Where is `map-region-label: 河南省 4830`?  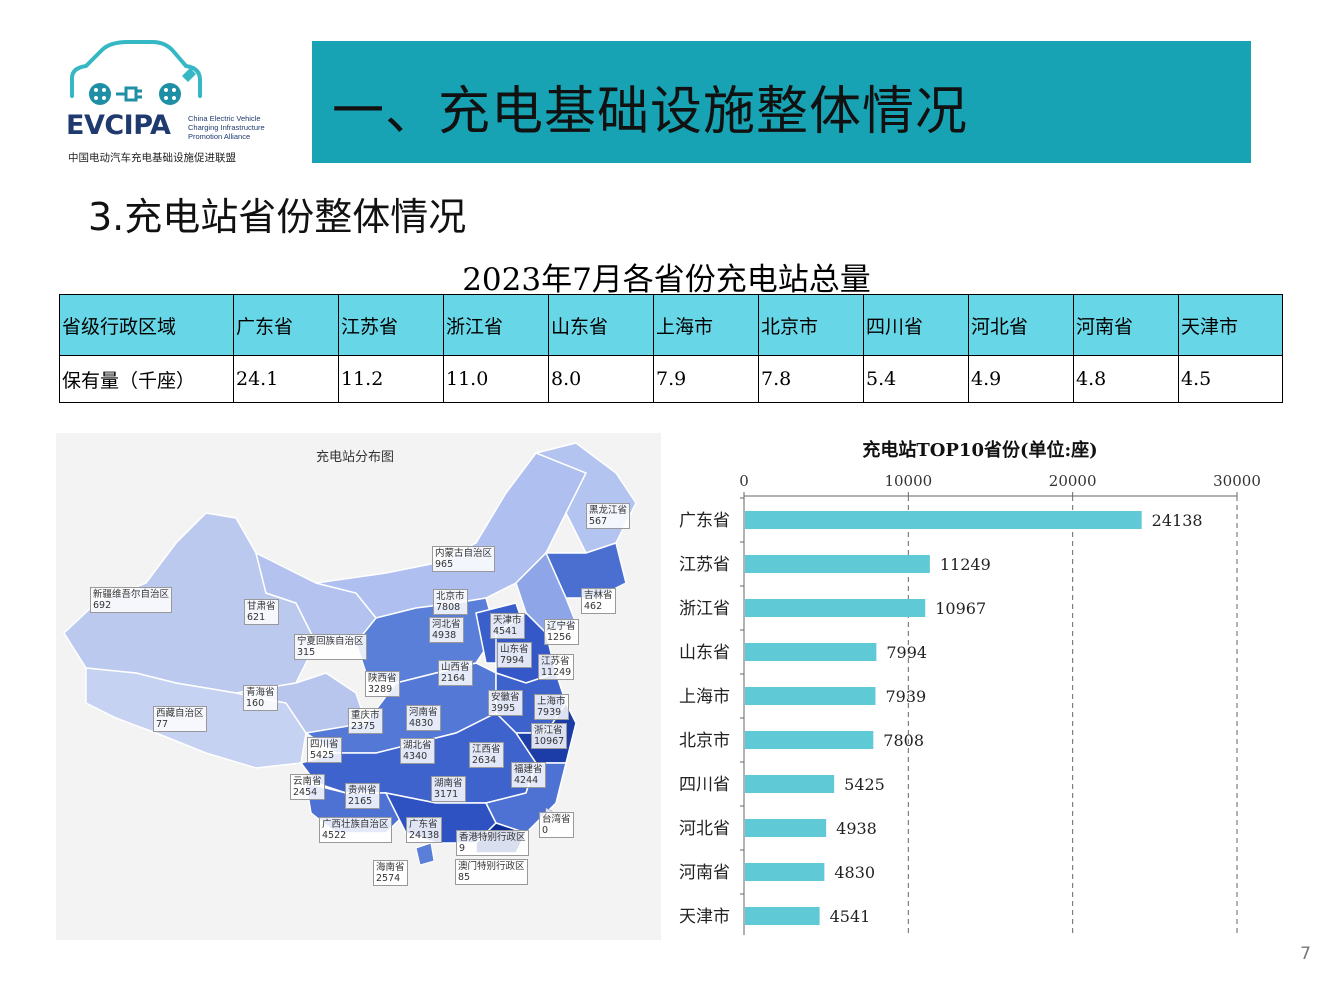
map-region-label: 河南省 4830 is located at coordinates (423, 718).